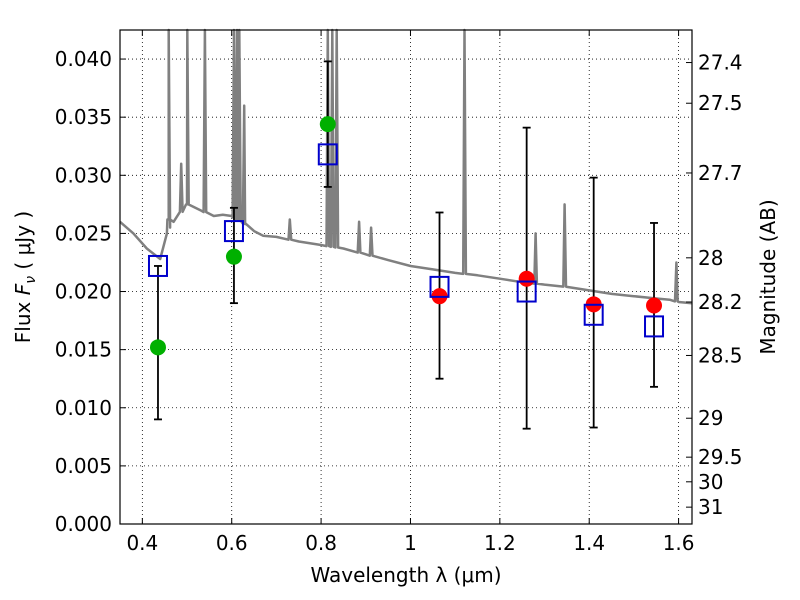 This screenshot has height=600, width=800. What do you see at coordinates (720, 355) in the screenshot?
I see `right-tick-label: 28.5` at bounding box center [720, 355].